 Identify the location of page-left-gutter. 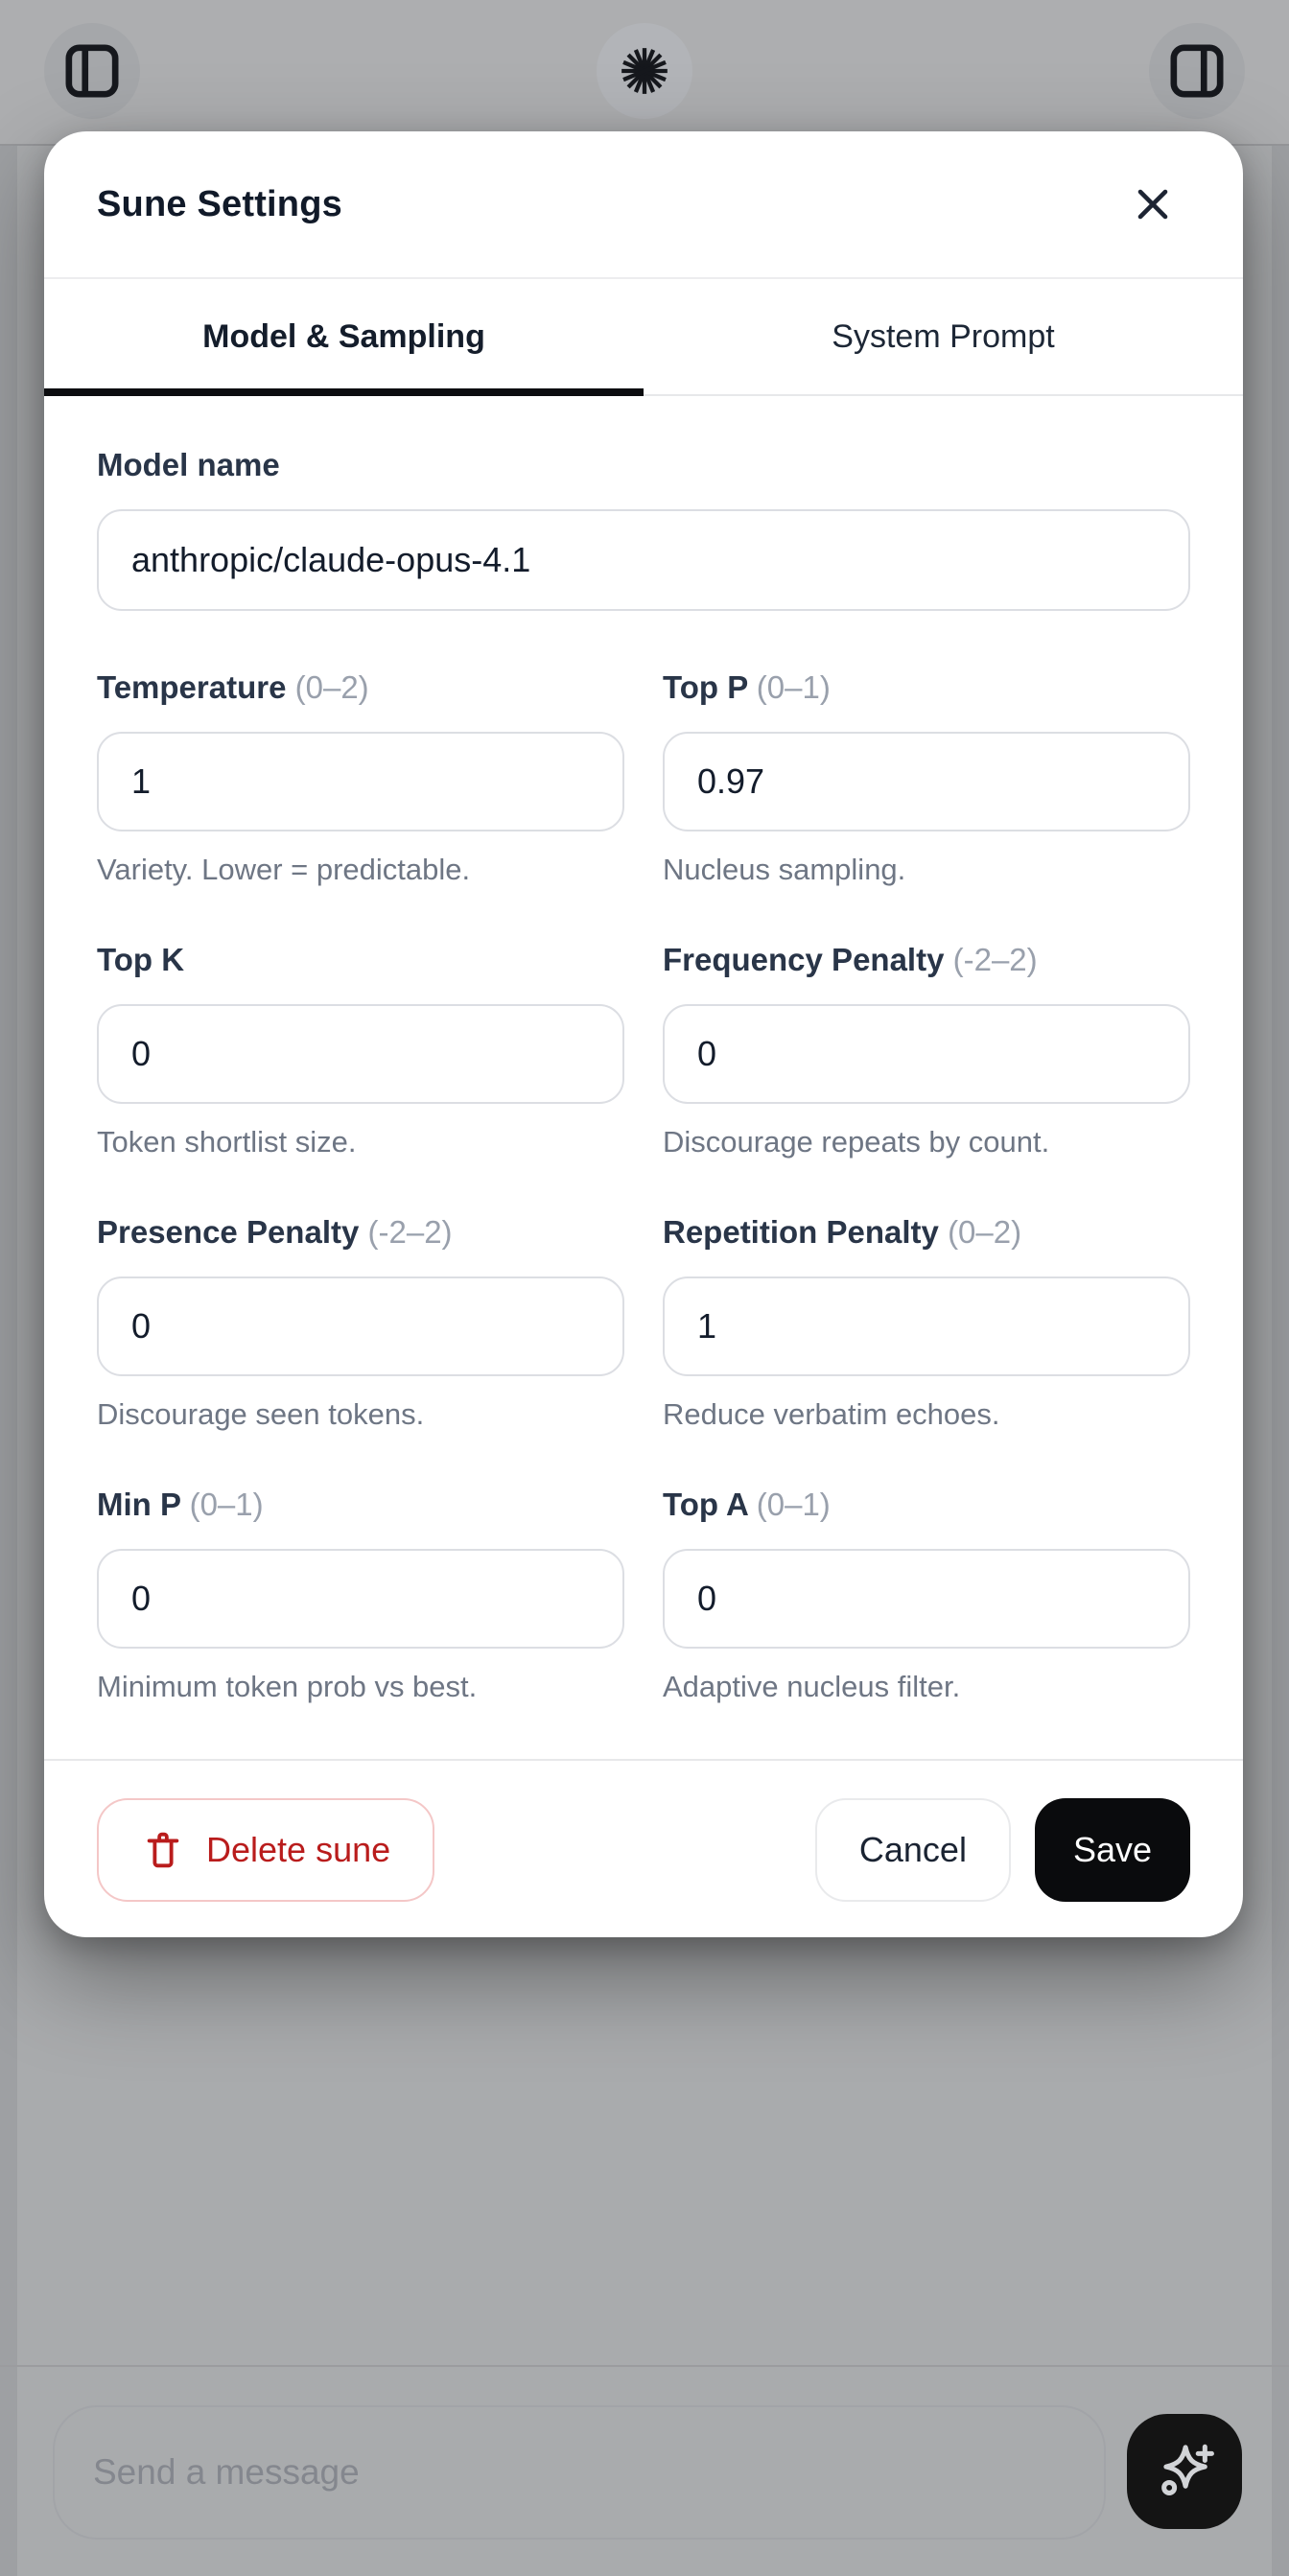
(8, 1361).